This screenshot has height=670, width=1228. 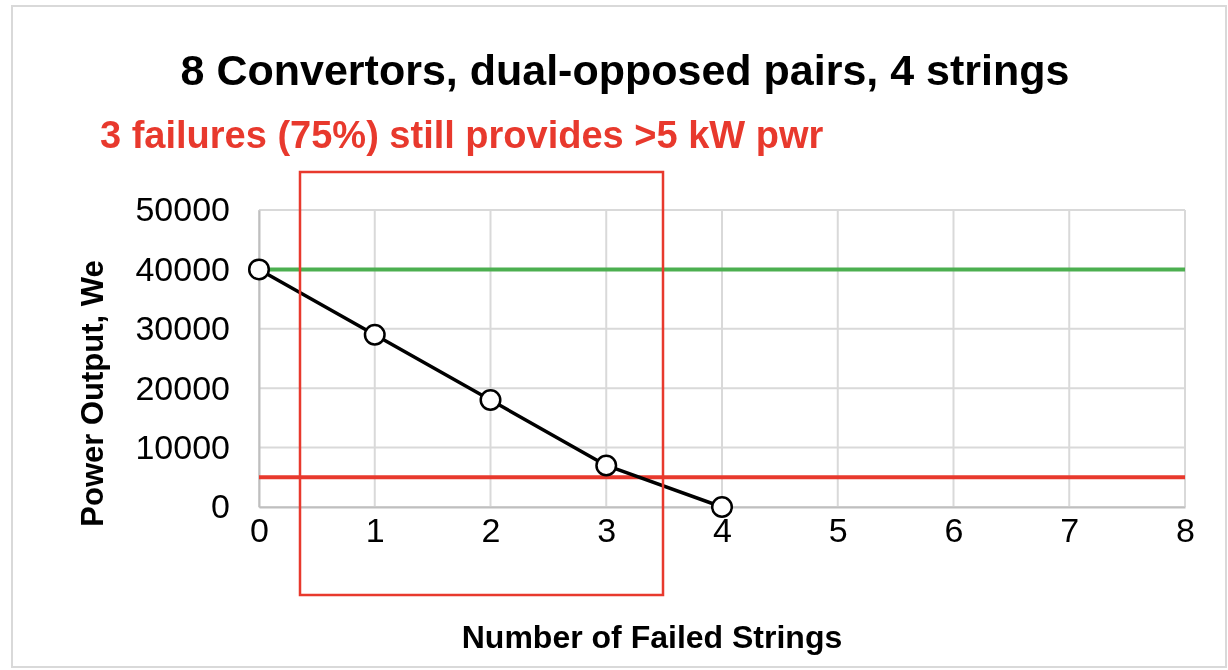 What do you see at coordinates (491, 530) in the screenshot?
I see `x-tick-label: 2` at bounding box center [491, 530].